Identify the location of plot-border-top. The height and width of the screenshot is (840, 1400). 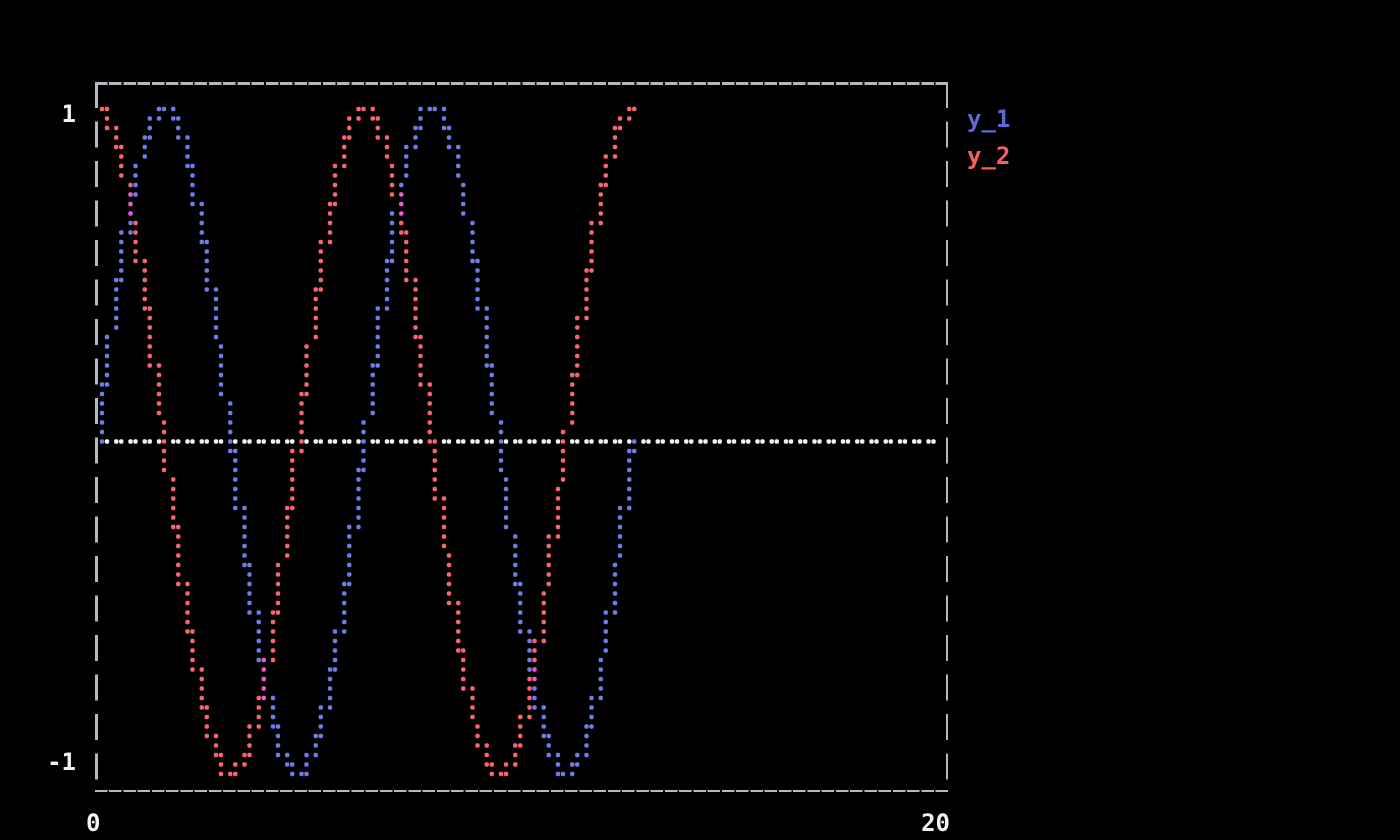
(521, 83).